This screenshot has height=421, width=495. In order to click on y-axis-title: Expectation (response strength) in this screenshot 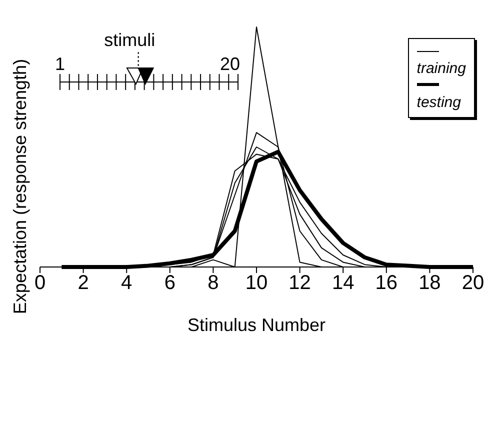, I will do `click(21, 186)`.